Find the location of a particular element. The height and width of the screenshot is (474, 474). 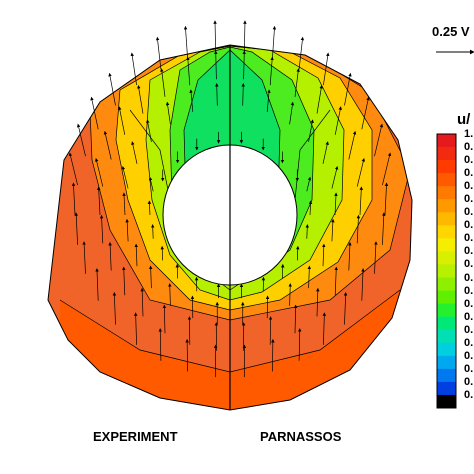

label-parnassos: PARNASSOS is located at coordinates (301, 436).